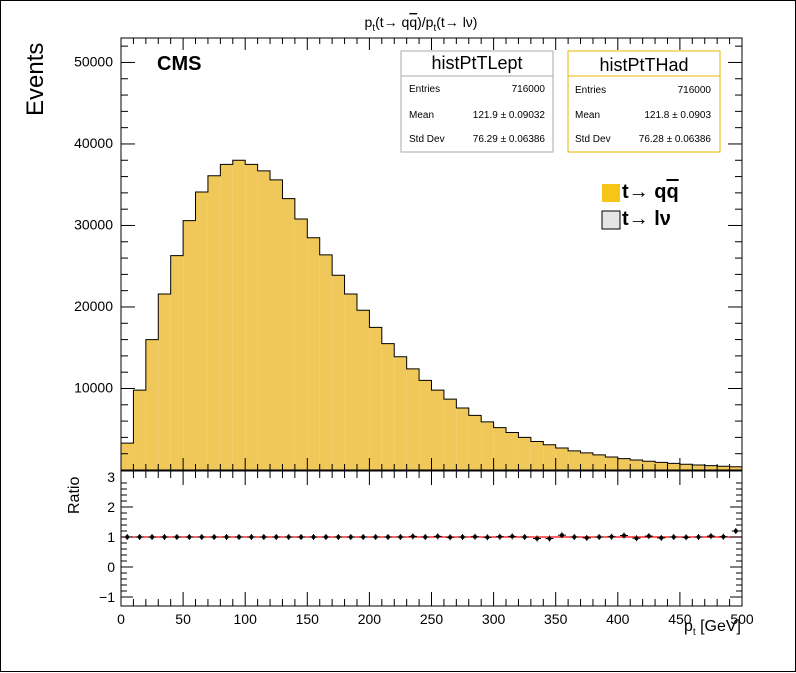  Describe the element at coordinates (93, 387) in the screenshot. I see `y-tick-label: 10000` at that location.